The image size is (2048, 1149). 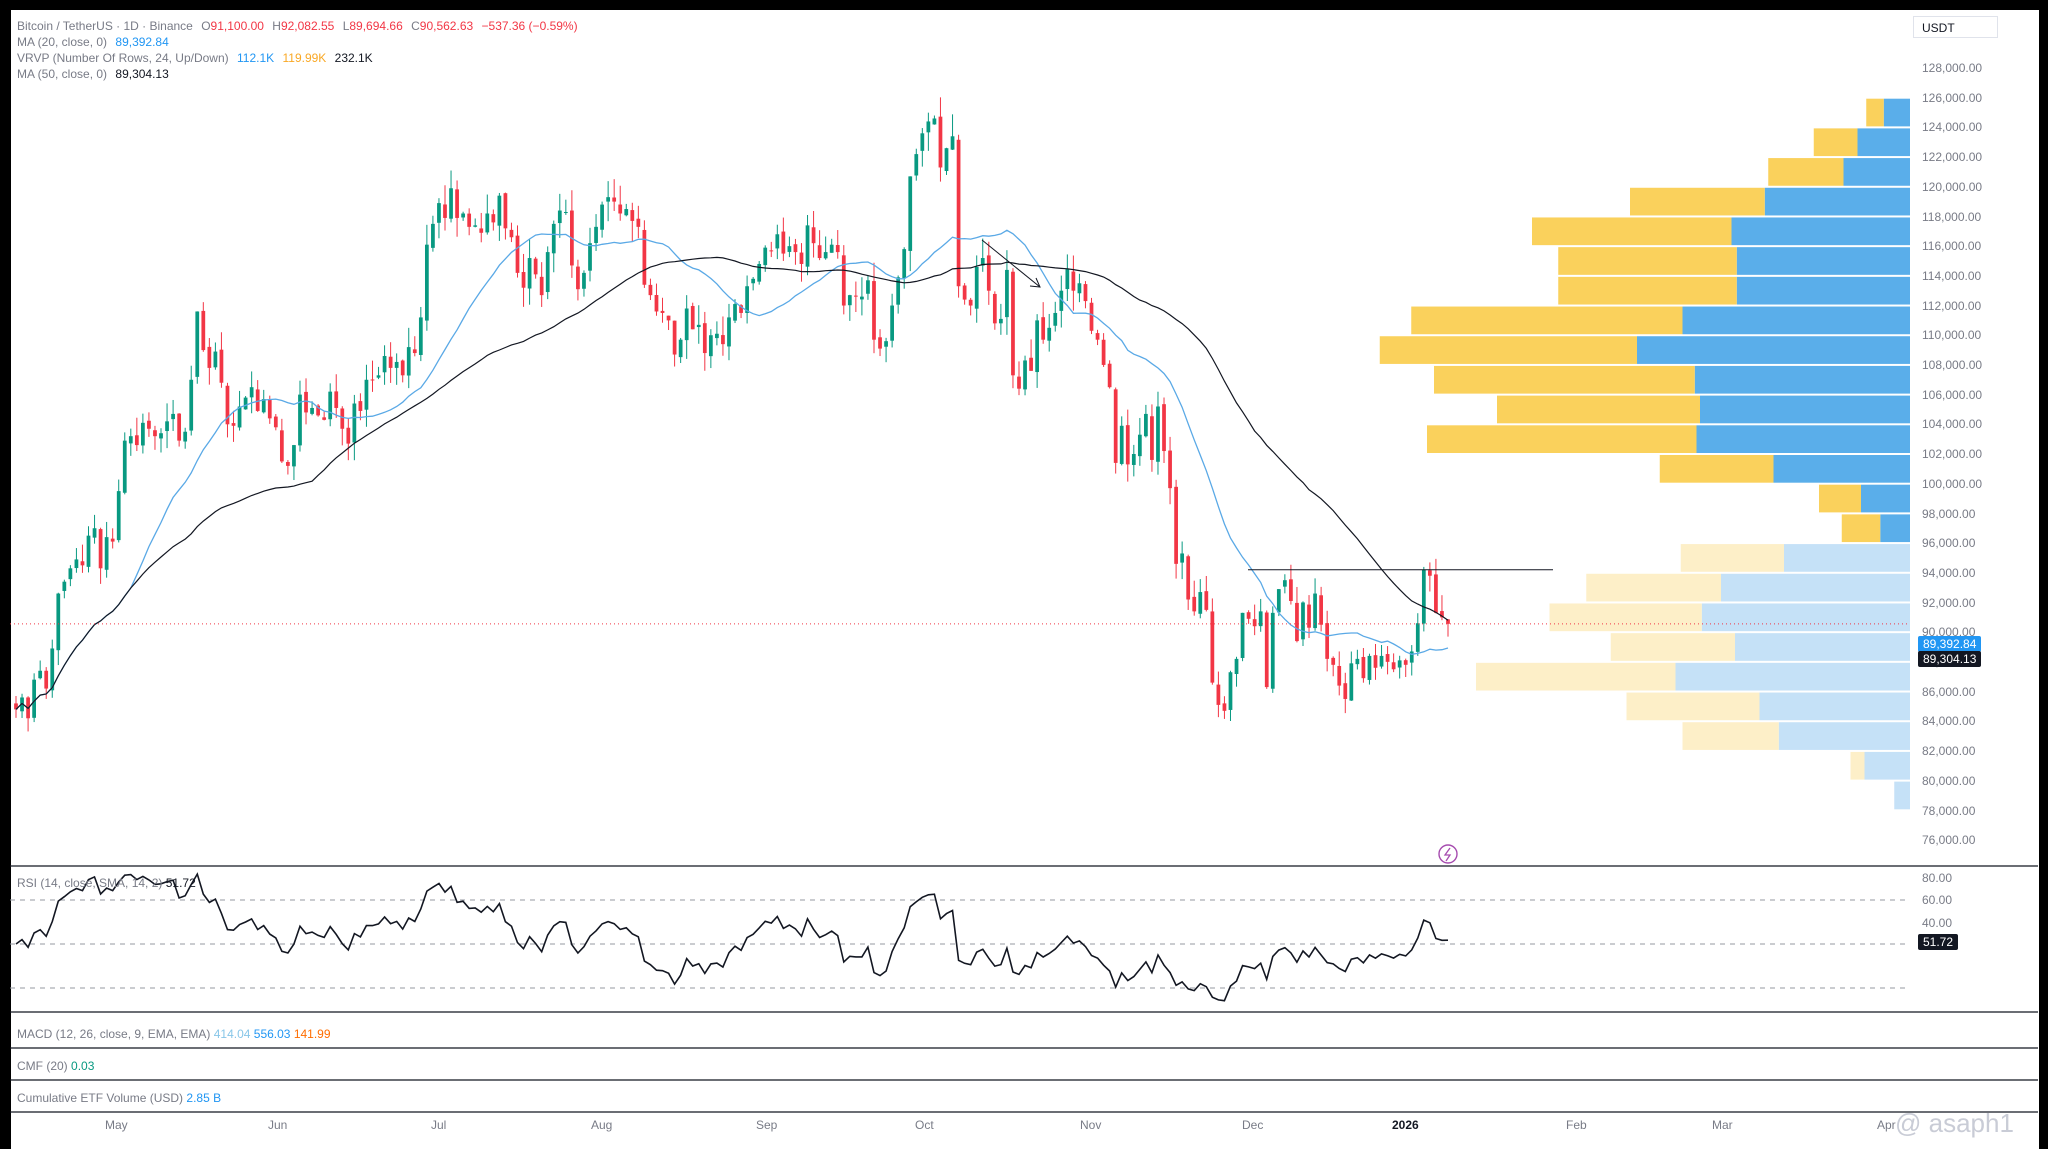 I want to click on macd-hist-value: 414.04, so click(x=232, y=1034).